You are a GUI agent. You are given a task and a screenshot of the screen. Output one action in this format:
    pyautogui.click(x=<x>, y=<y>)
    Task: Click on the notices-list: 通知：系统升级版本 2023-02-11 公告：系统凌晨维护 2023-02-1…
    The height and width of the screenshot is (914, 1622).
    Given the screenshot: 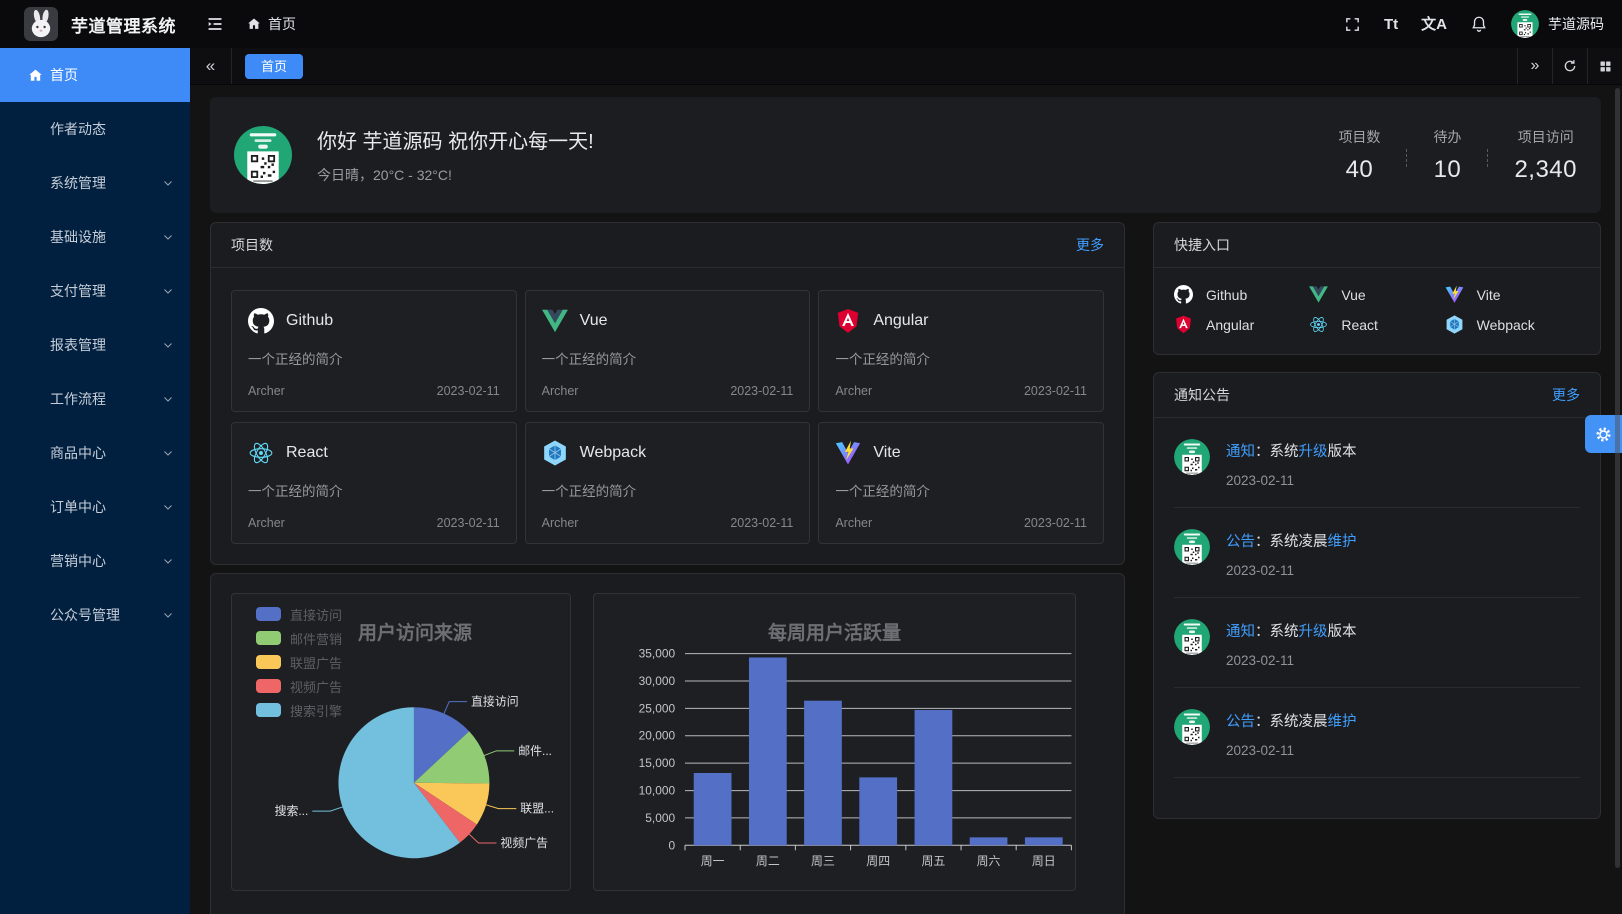 What is the action you would take?
    pyautogui.click(x=1377, y=618)
    